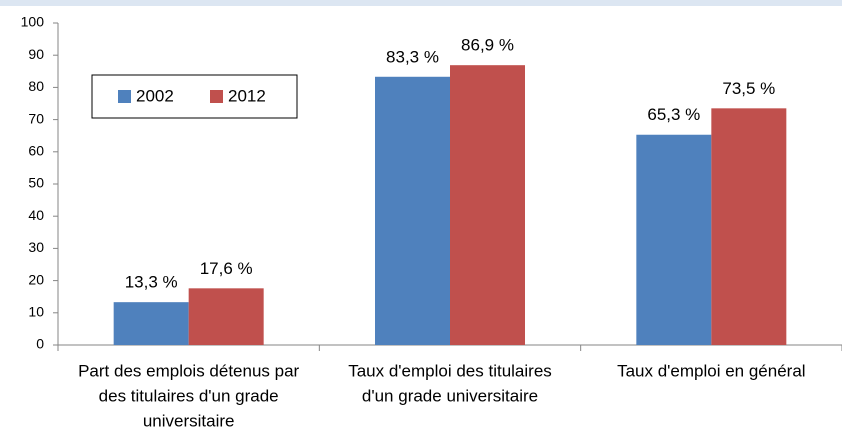 This screenshot has width=842, height=436. I want to click on y-tick-label: 60, so click(36, 151).